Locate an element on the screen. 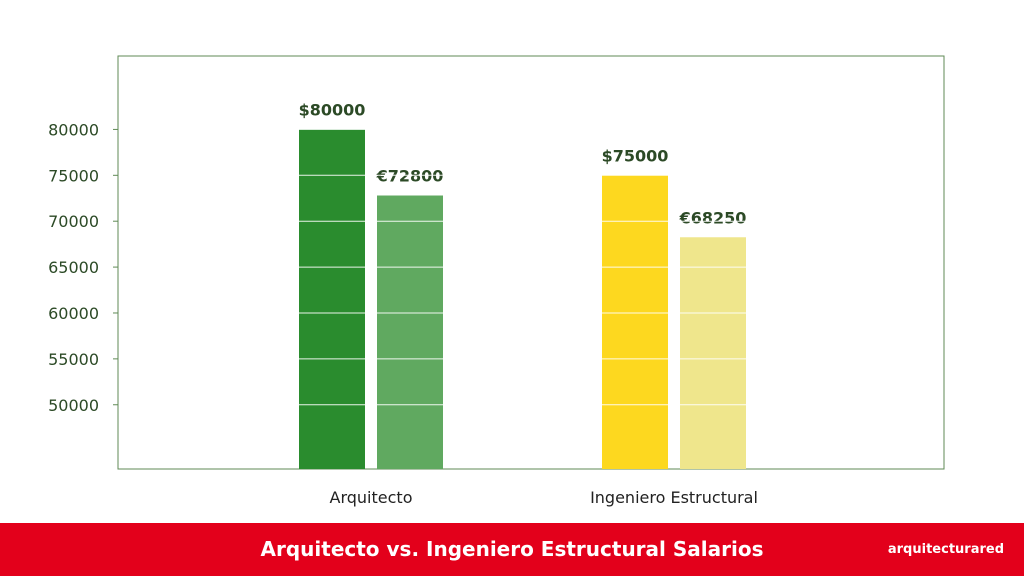  y-tick-label: 75000 is located at coordinates (73, 175).